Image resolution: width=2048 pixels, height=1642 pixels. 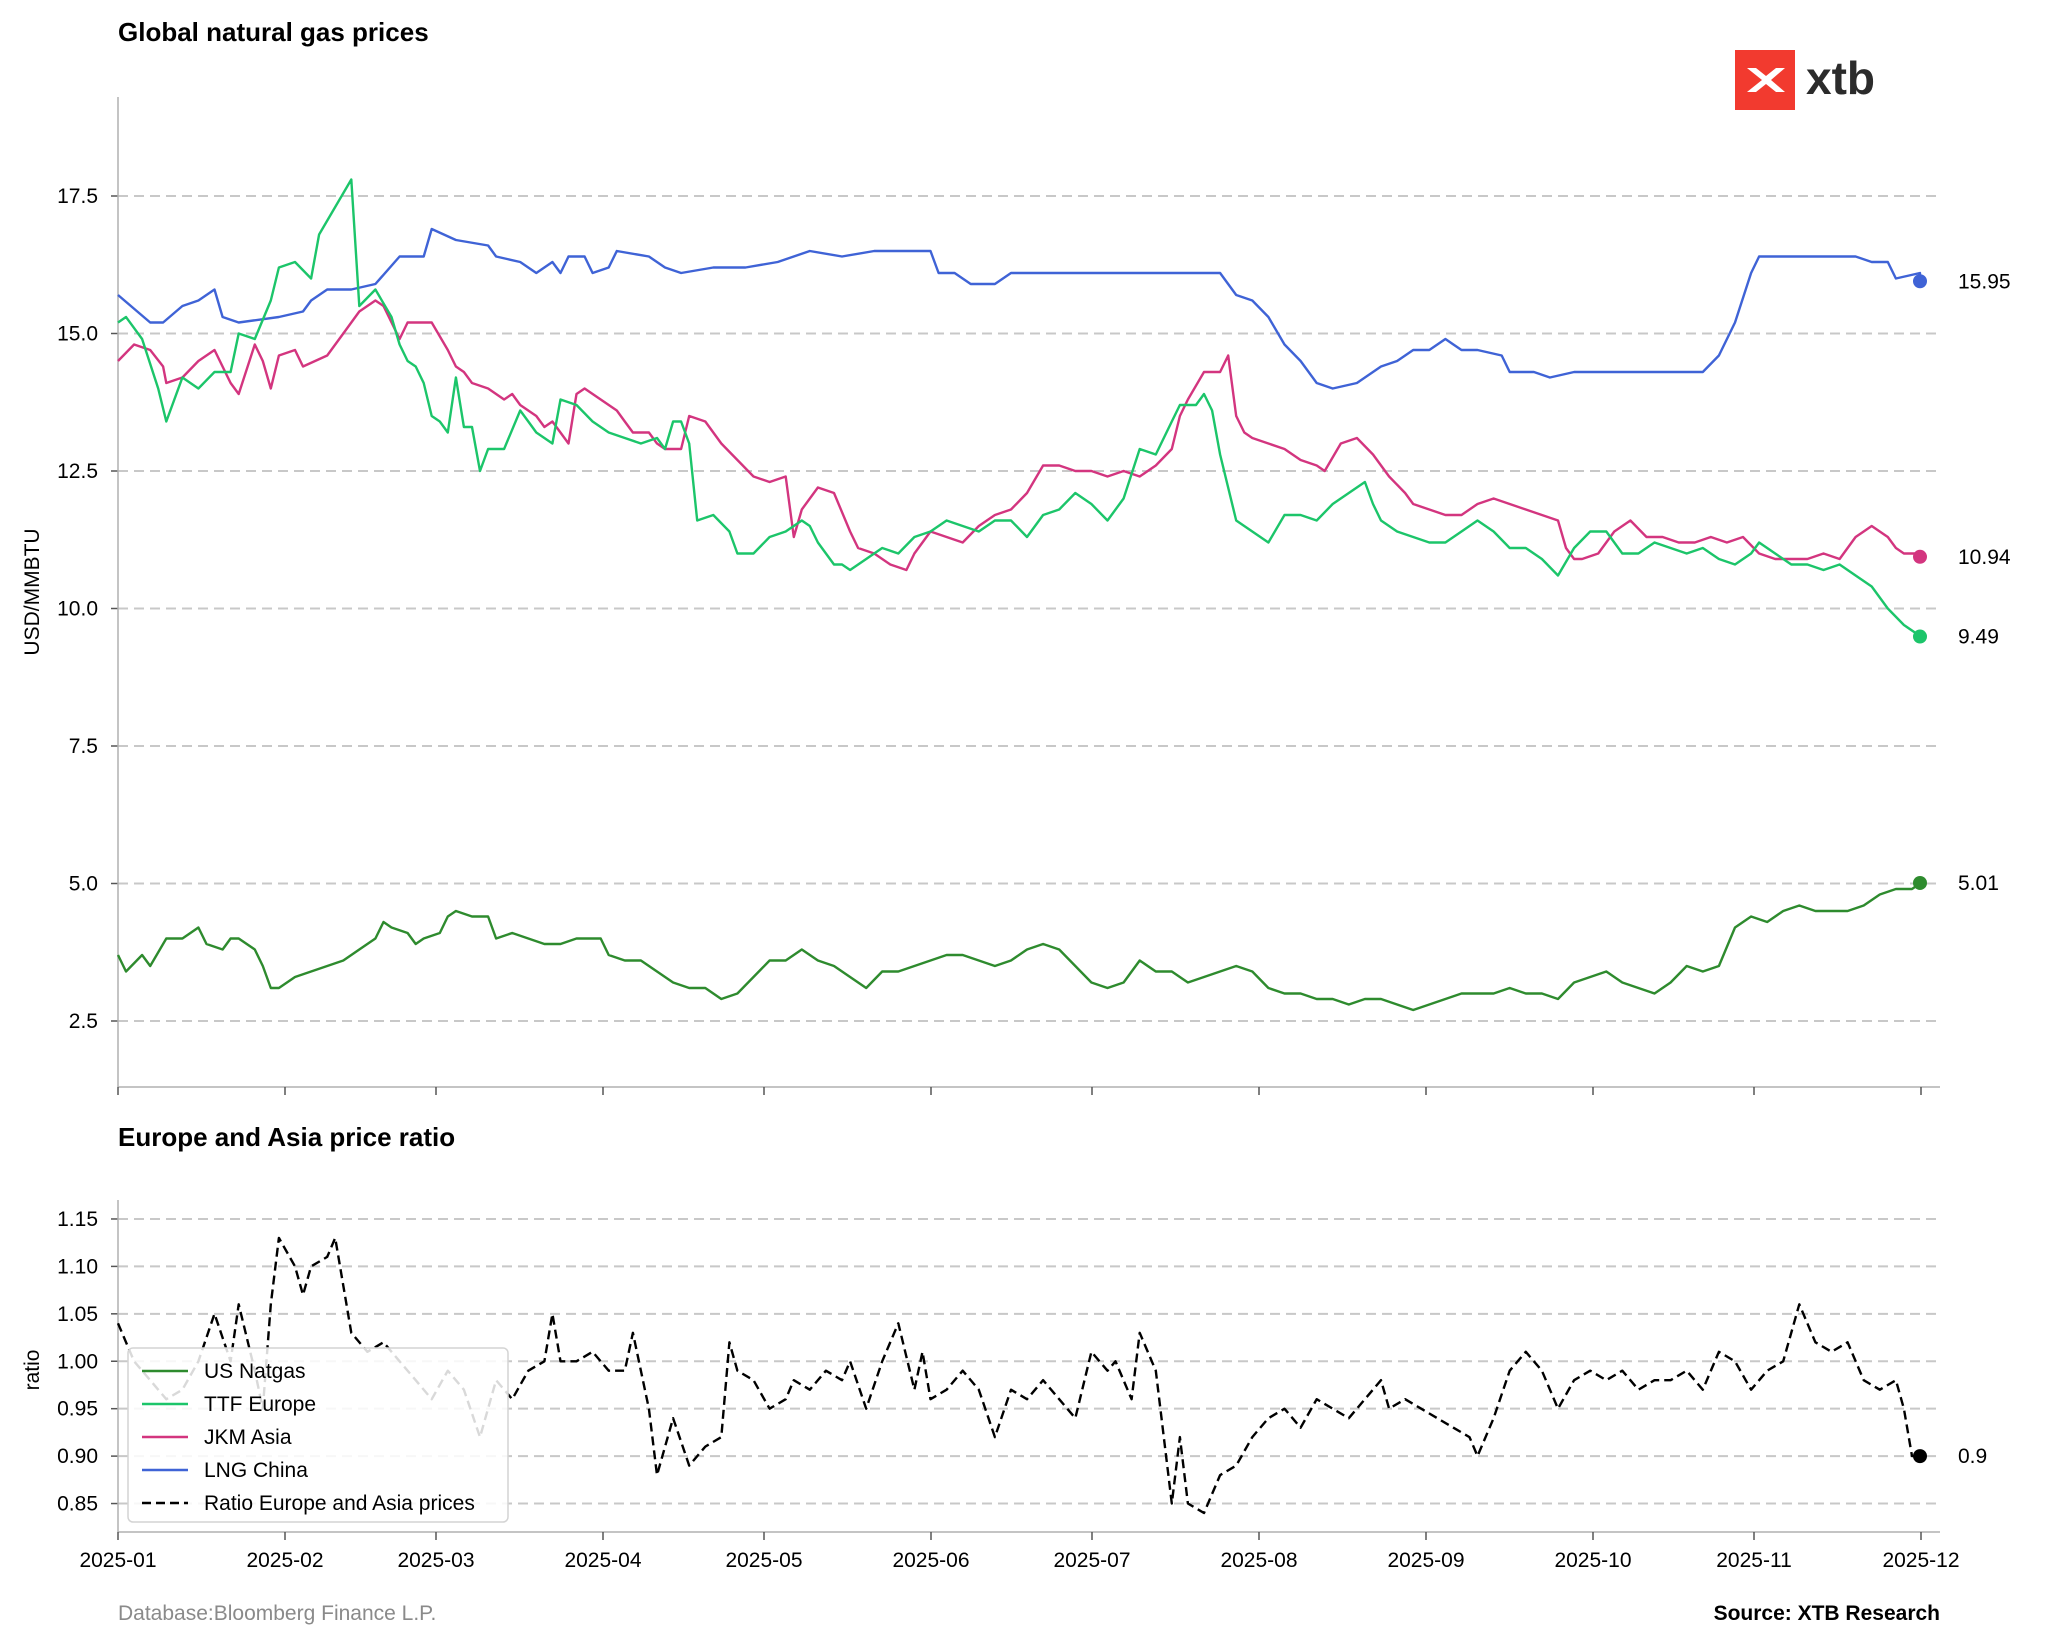 What do you see at coordinates (32, 591) in the screenshot?
I see `top-y-label: USD/MMBTU` at bounding box center [32, 591].